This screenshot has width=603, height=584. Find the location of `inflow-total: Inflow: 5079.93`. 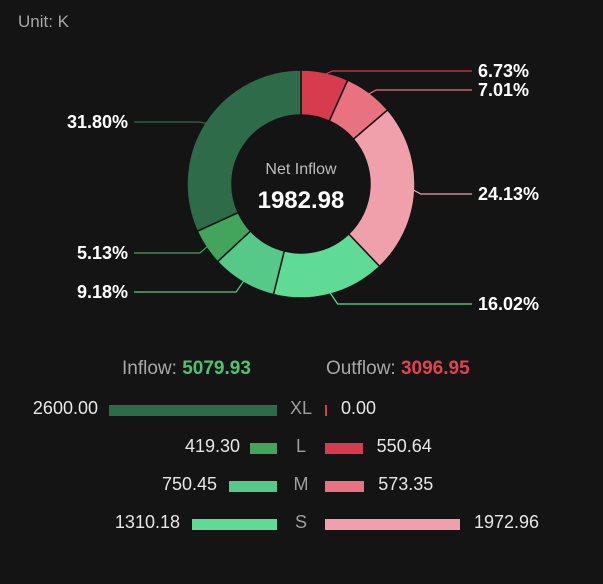

inflow-total: Inflow: 5079.93 is located at coordinates (186, 369).